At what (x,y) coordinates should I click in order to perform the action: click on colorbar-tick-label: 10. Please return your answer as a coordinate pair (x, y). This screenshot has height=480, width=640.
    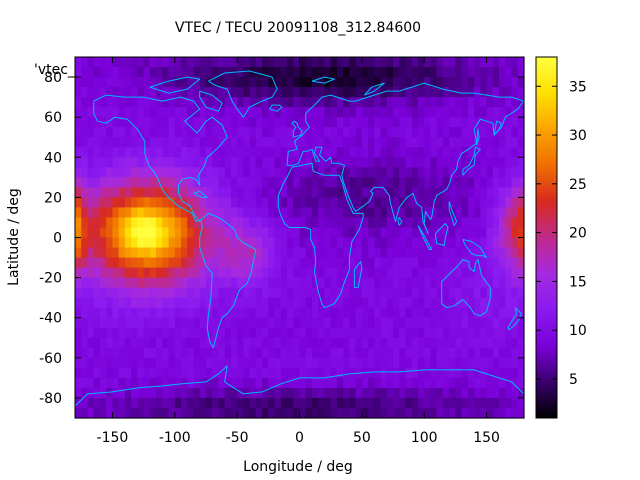
    Looking at the image, I should click on (578, 331).